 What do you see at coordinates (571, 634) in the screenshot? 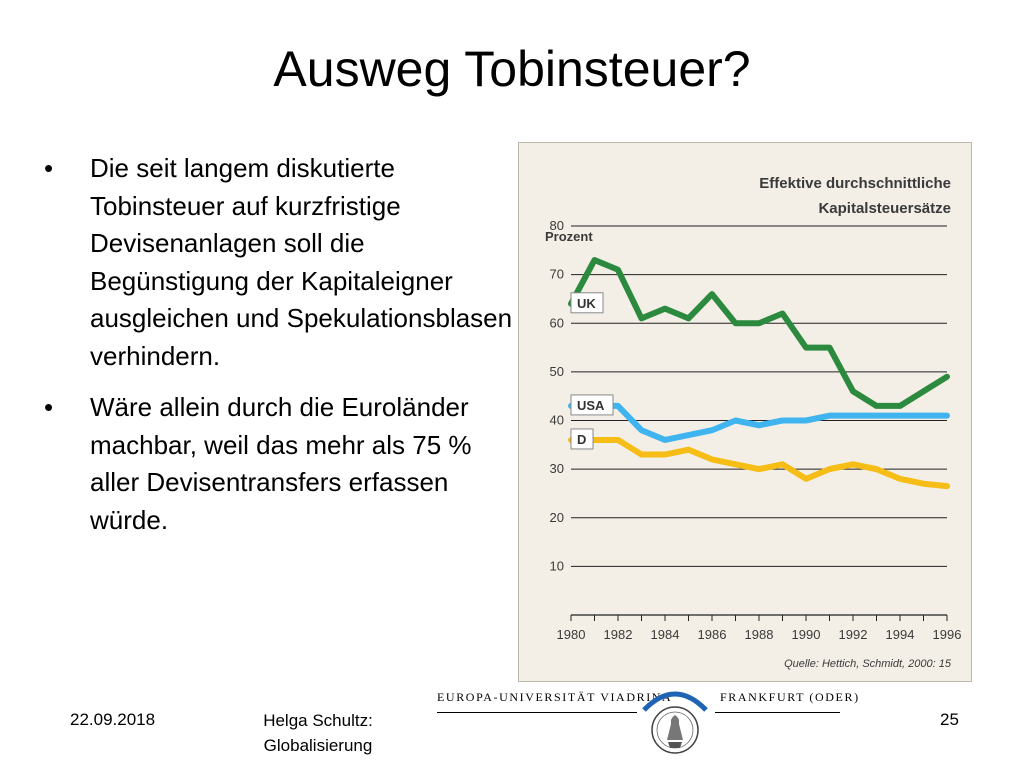
I see `x-tick-label: 1980` at bounding box center [571, 634].